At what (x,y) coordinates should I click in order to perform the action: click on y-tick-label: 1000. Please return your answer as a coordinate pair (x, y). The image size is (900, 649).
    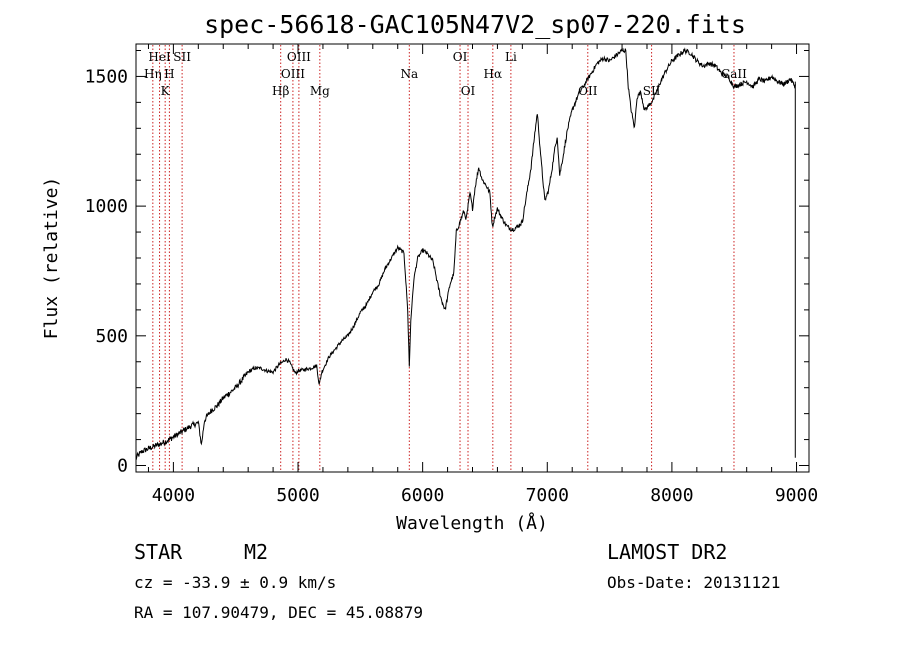
    Looking at the image, I should click on (106, 206).